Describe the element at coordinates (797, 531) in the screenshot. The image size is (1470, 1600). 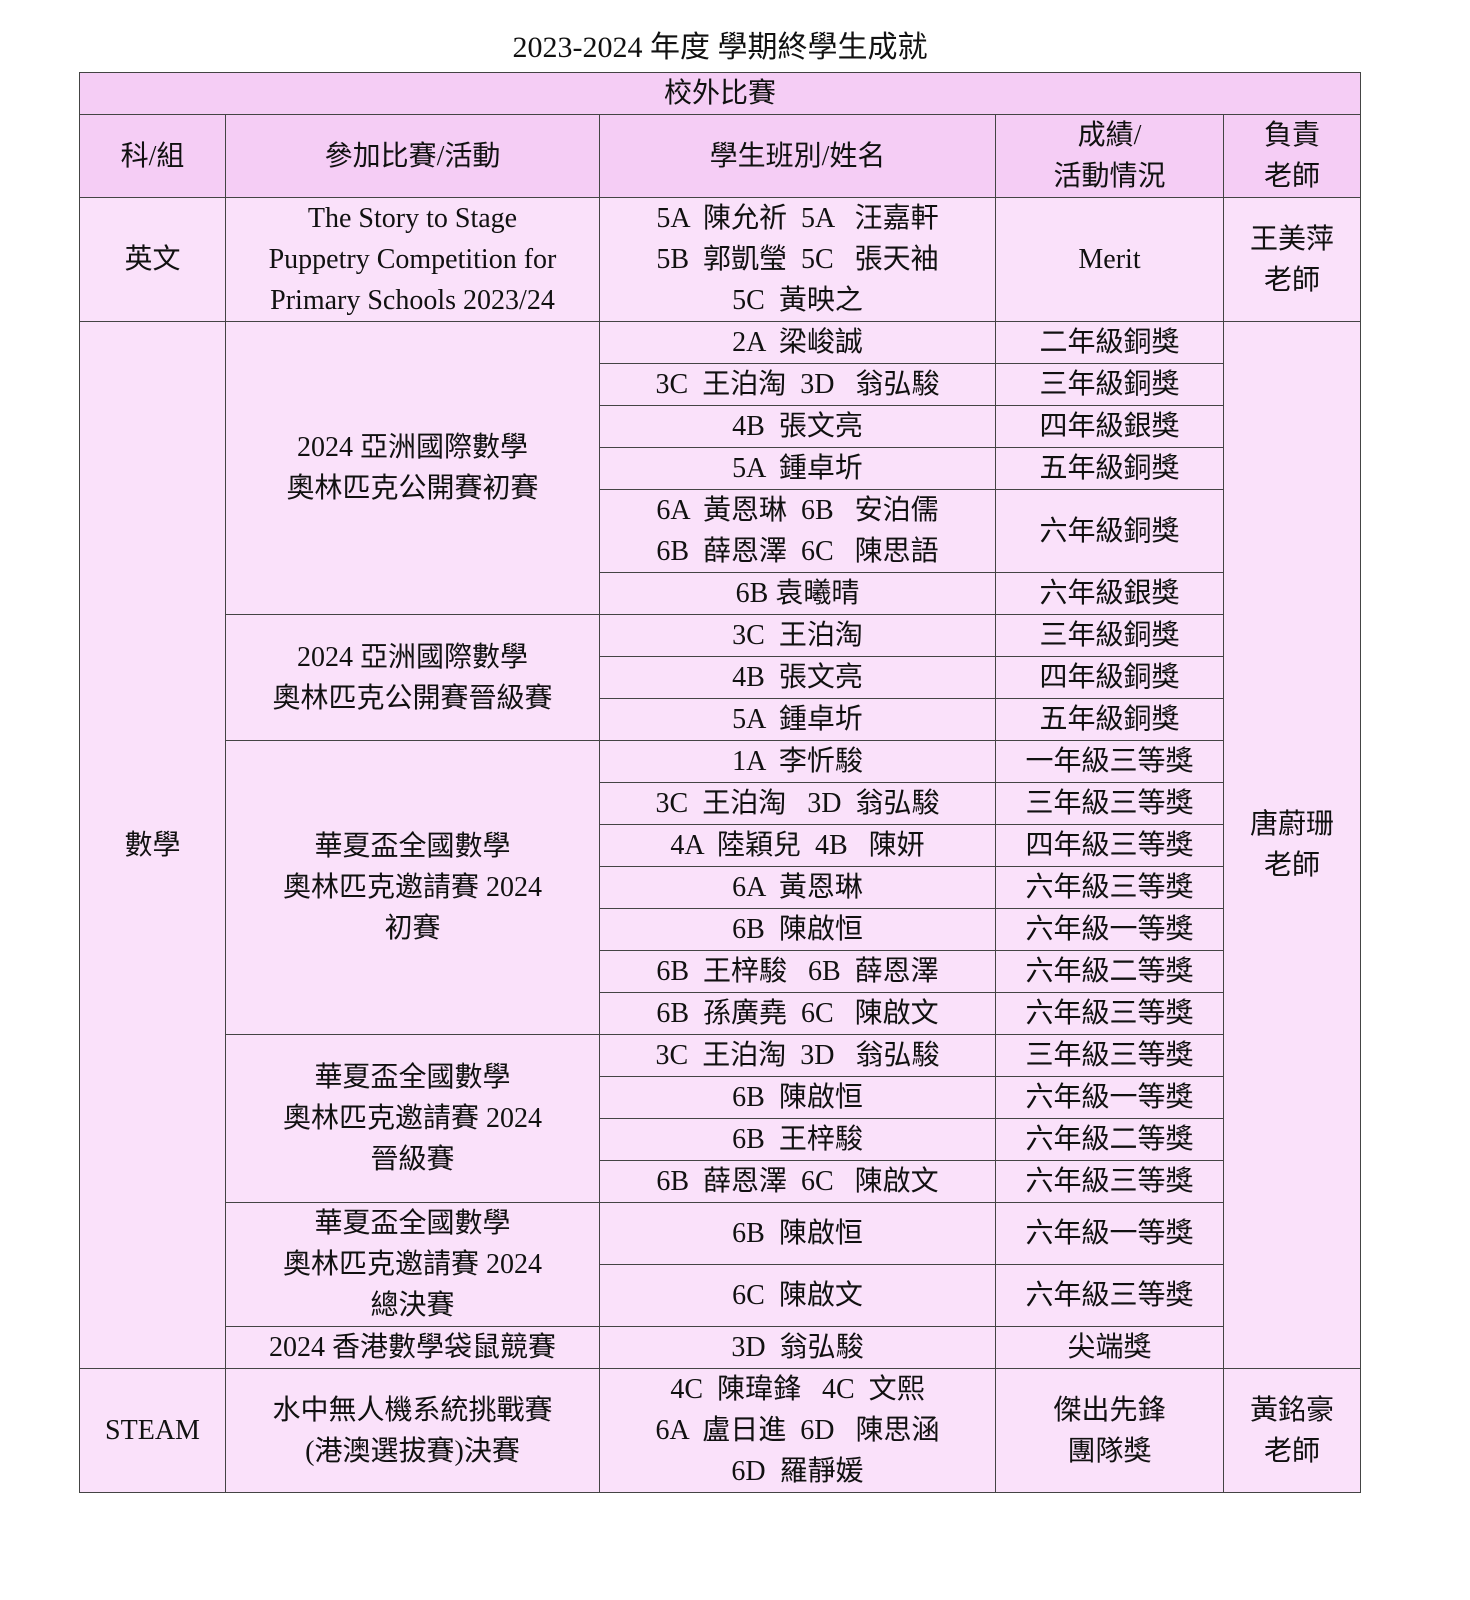
I see `students-cell: 6A 黃恩琳 6B 安泊儒 6B 薛恩澤 6C 陳思語` at that location.